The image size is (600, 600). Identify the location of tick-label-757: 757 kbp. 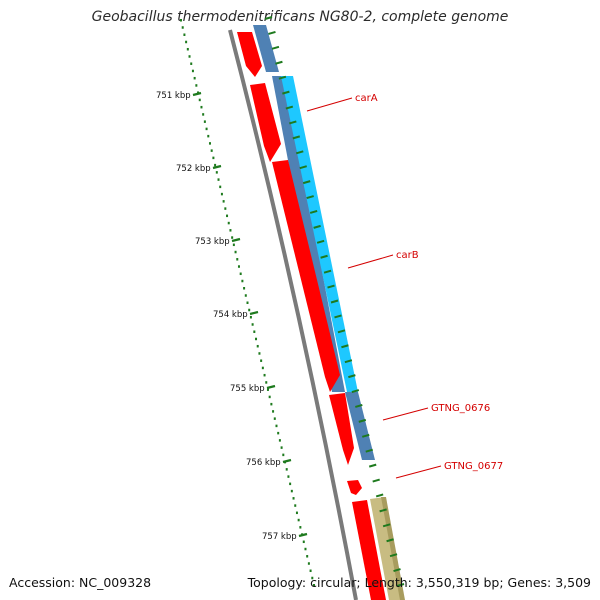
(279, 537).